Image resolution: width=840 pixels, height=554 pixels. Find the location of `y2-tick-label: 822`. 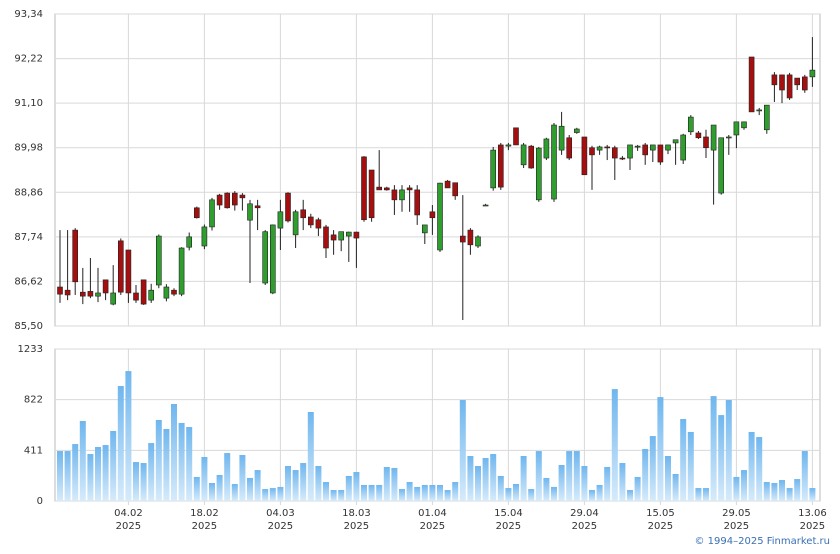

y2-tick-label: 822 is located at coordinates (33, 400).